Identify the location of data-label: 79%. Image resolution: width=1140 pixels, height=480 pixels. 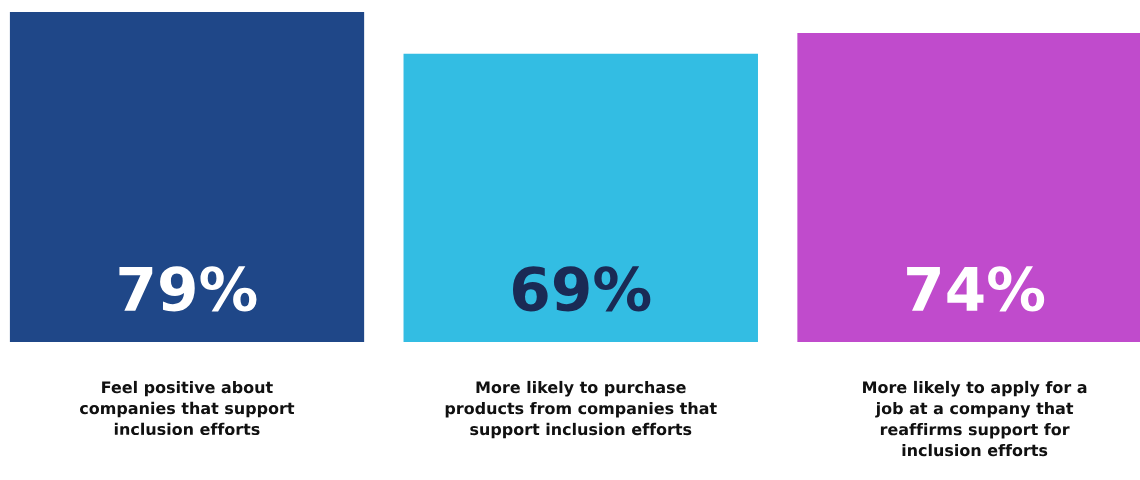
(188, 289).